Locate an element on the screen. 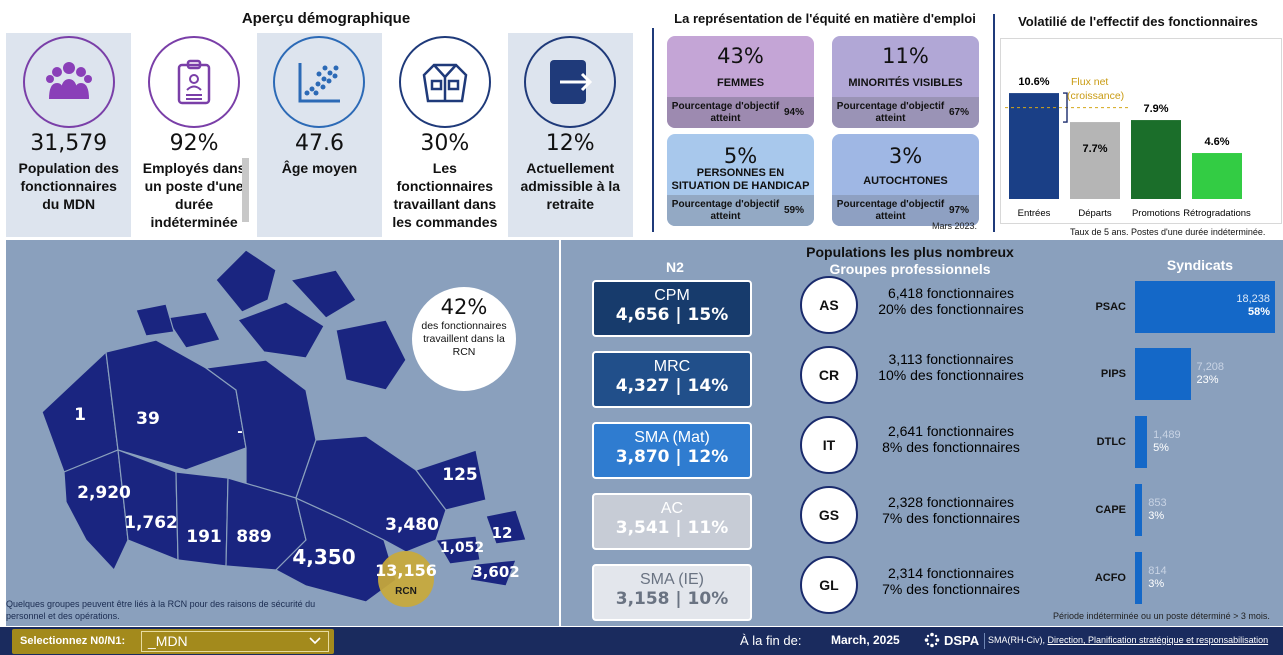  n2-box-cpm: CPM 4,656 | 15% is located at coordinates (672, 308).